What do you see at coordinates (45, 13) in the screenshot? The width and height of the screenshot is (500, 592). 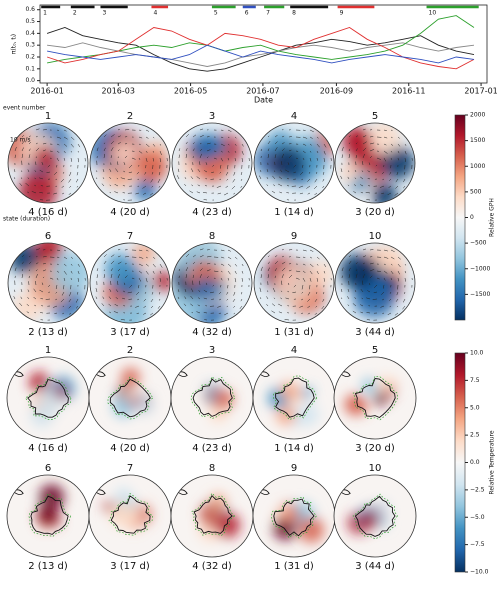 I see `event-label: 1` at bounding box center [45, 13].